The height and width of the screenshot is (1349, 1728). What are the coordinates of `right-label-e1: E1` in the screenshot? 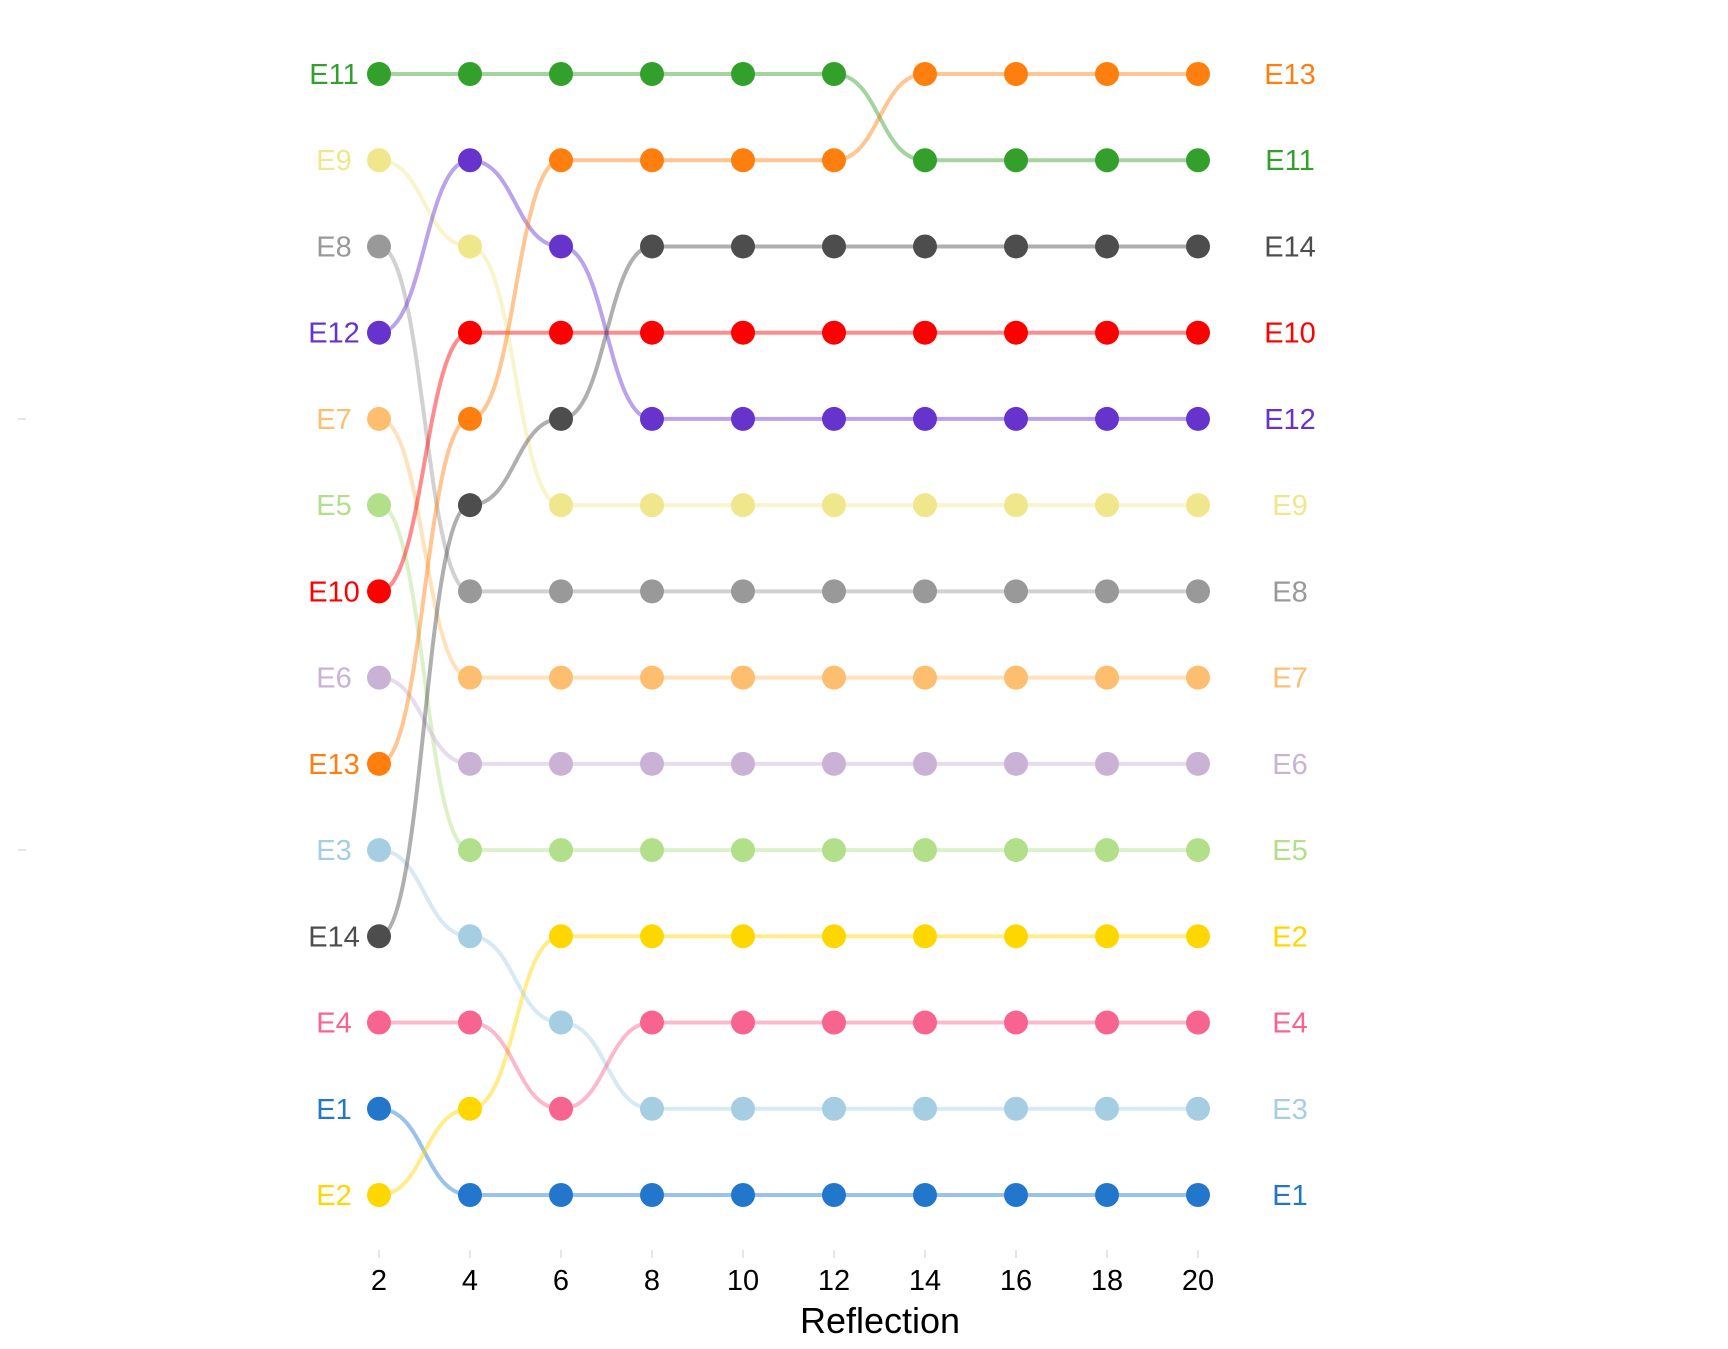 It's located at (1289, 1196).